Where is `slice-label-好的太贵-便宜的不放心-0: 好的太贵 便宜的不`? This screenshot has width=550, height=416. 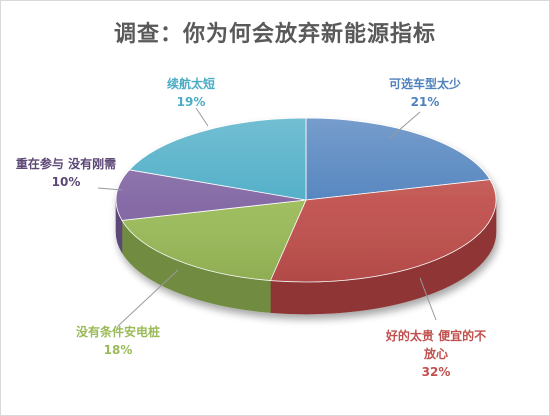 slice-label-好的太贵-便宜的不放心-0: 好的太贵 便宜的不 is located at coordinates (435, 335).